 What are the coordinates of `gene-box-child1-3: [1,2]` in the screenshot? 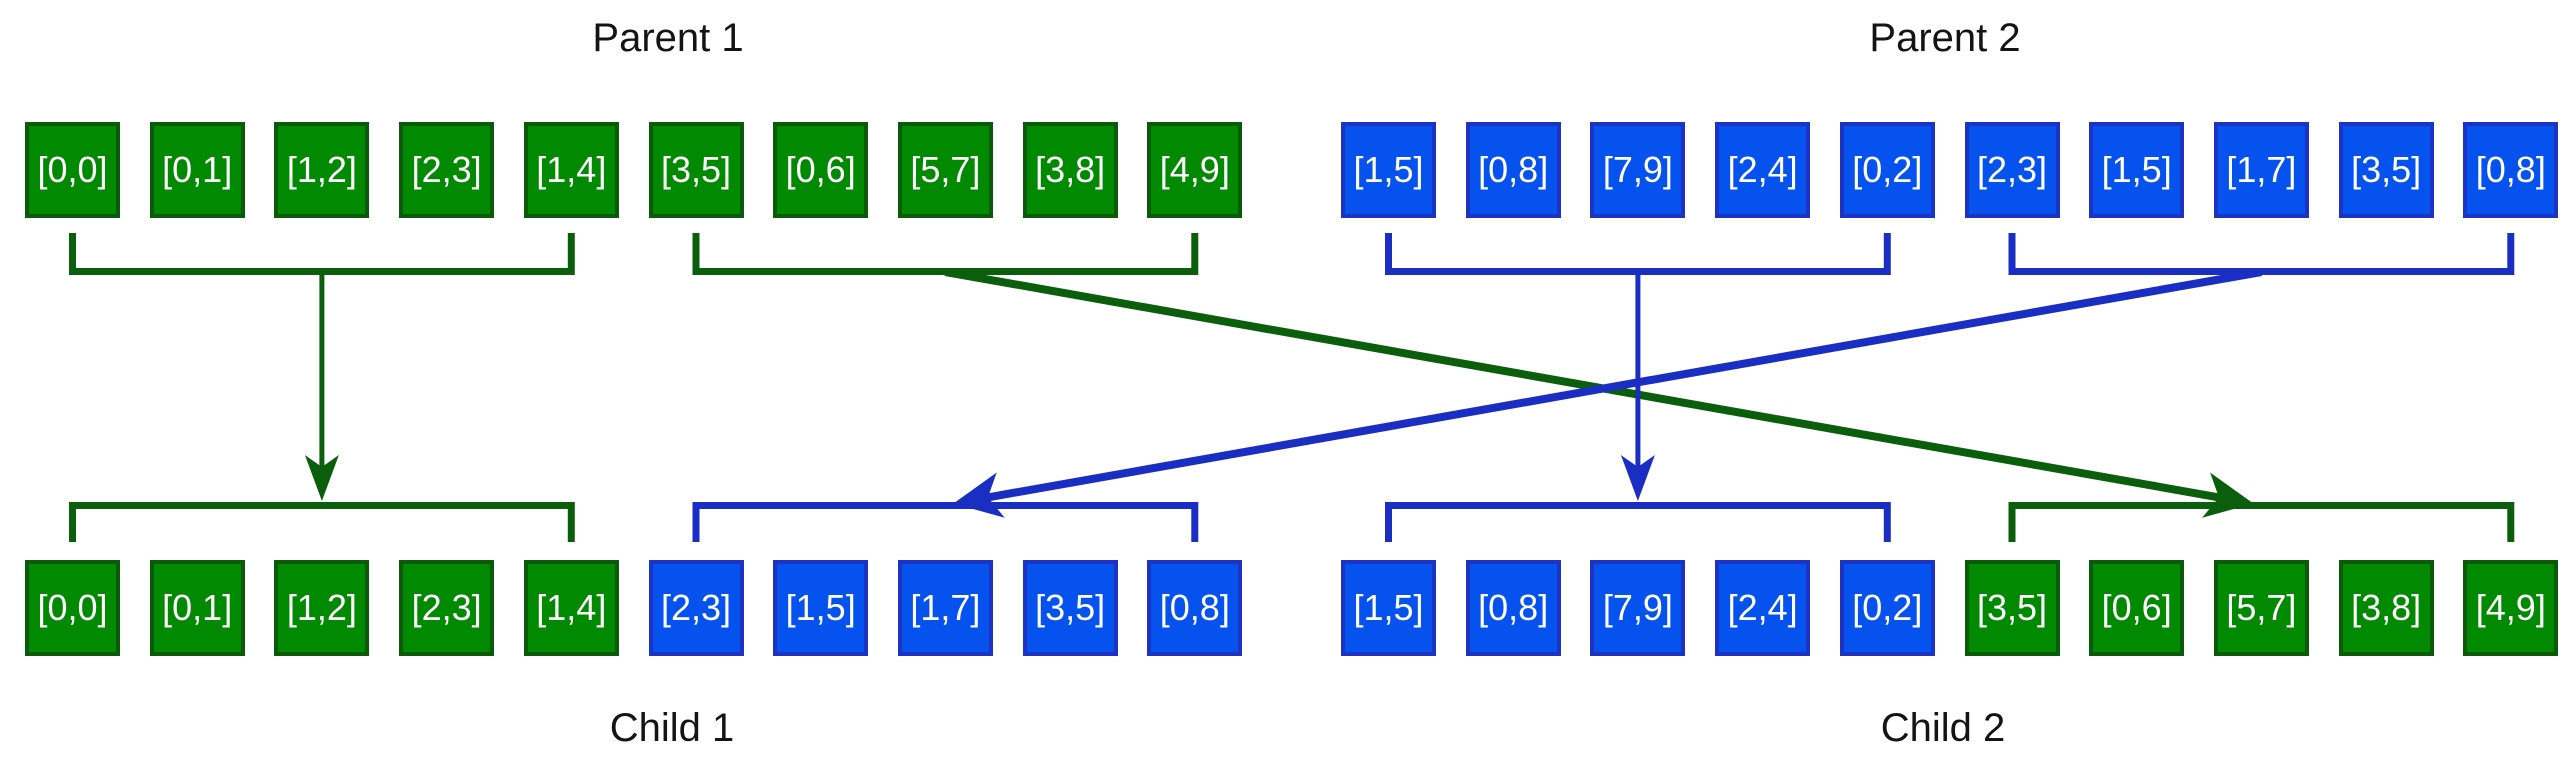 It's located at (322, 608).